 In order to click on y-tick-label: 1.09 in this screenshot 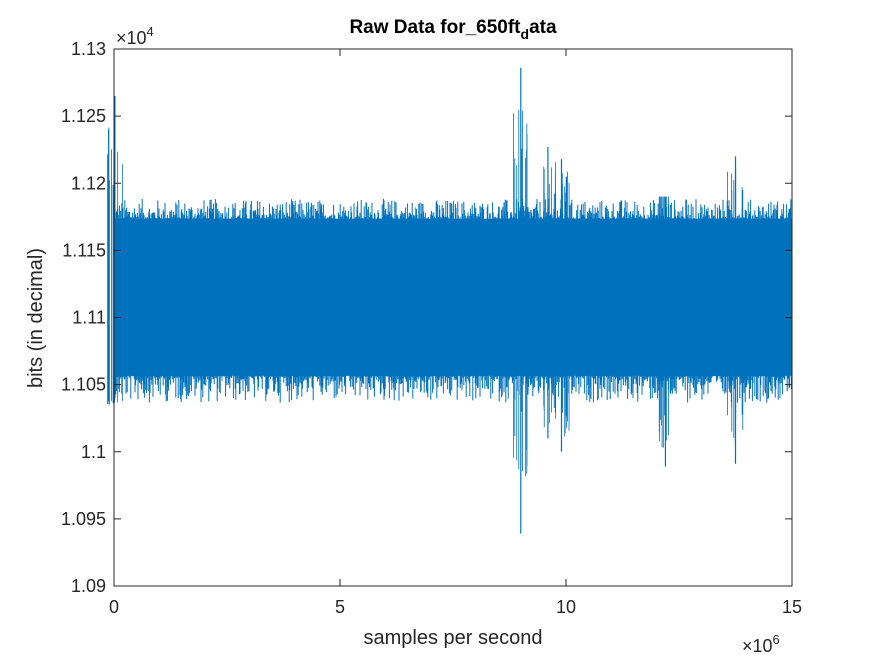, I will do `click(88, 586)`.